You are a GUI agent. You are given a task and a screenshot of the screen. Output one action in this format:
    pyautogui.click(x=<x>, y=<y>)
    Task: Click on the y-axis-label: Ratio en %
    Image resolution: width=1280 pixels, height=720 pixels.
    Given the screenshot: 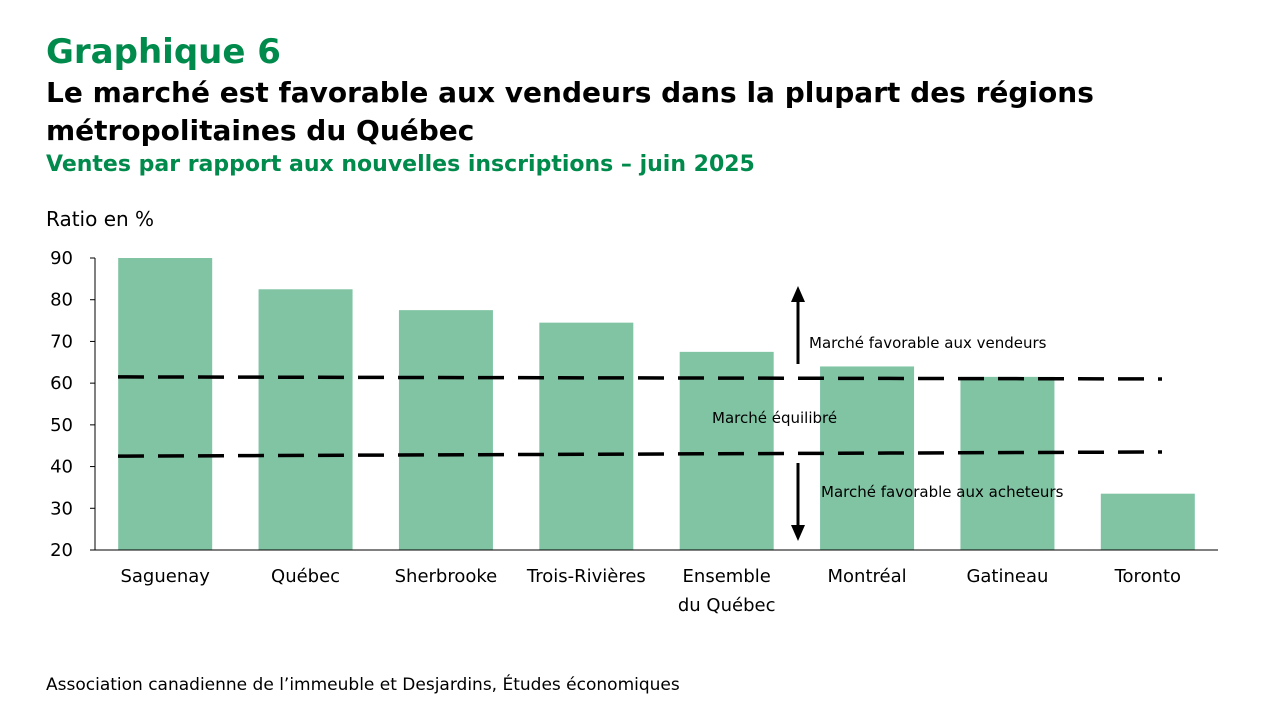 What is the action you would take?
    pyautogui.click(x=100, y=219)
    